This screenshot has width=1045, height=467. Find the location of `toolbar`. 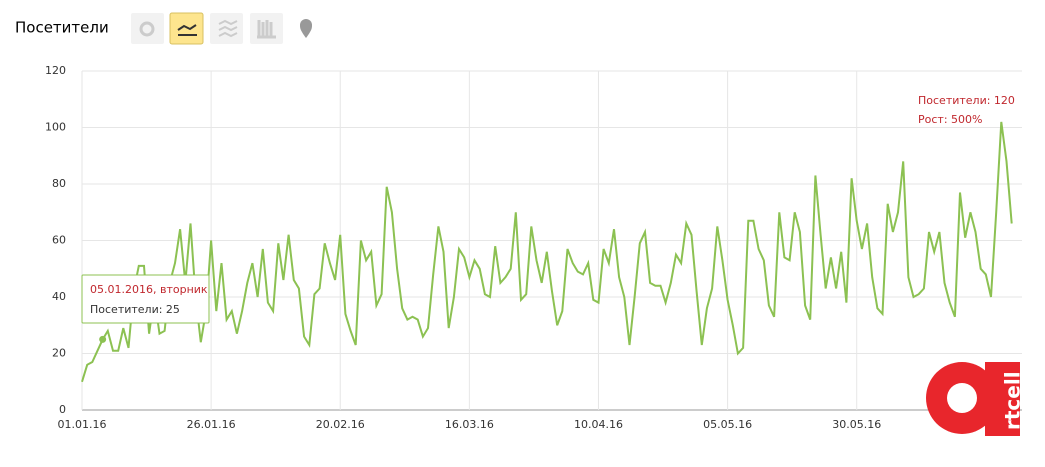

toolbar is located at coordinates (221, 28).